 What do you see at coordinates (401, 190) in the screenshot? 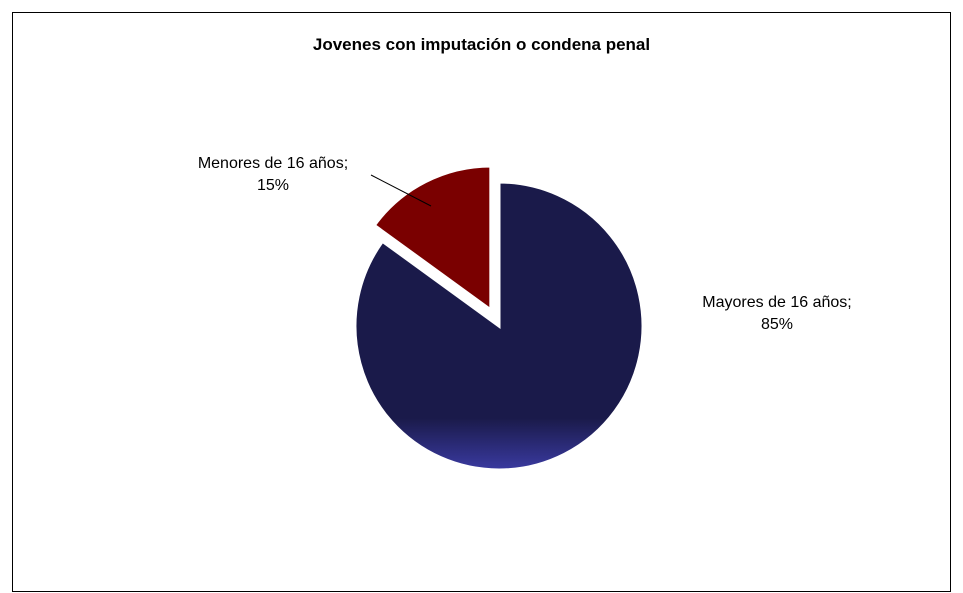
I see `leader-line-menores` at bounding box center [401, 190].